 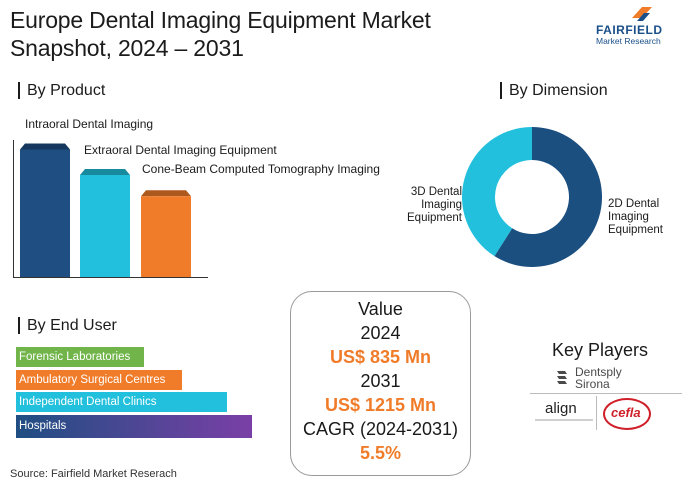 What do you see at coordinates (93, 474) in the screenshot?
I see `source-note: Source: Fairfield Market Reserach` at bounding box center [93, 474].